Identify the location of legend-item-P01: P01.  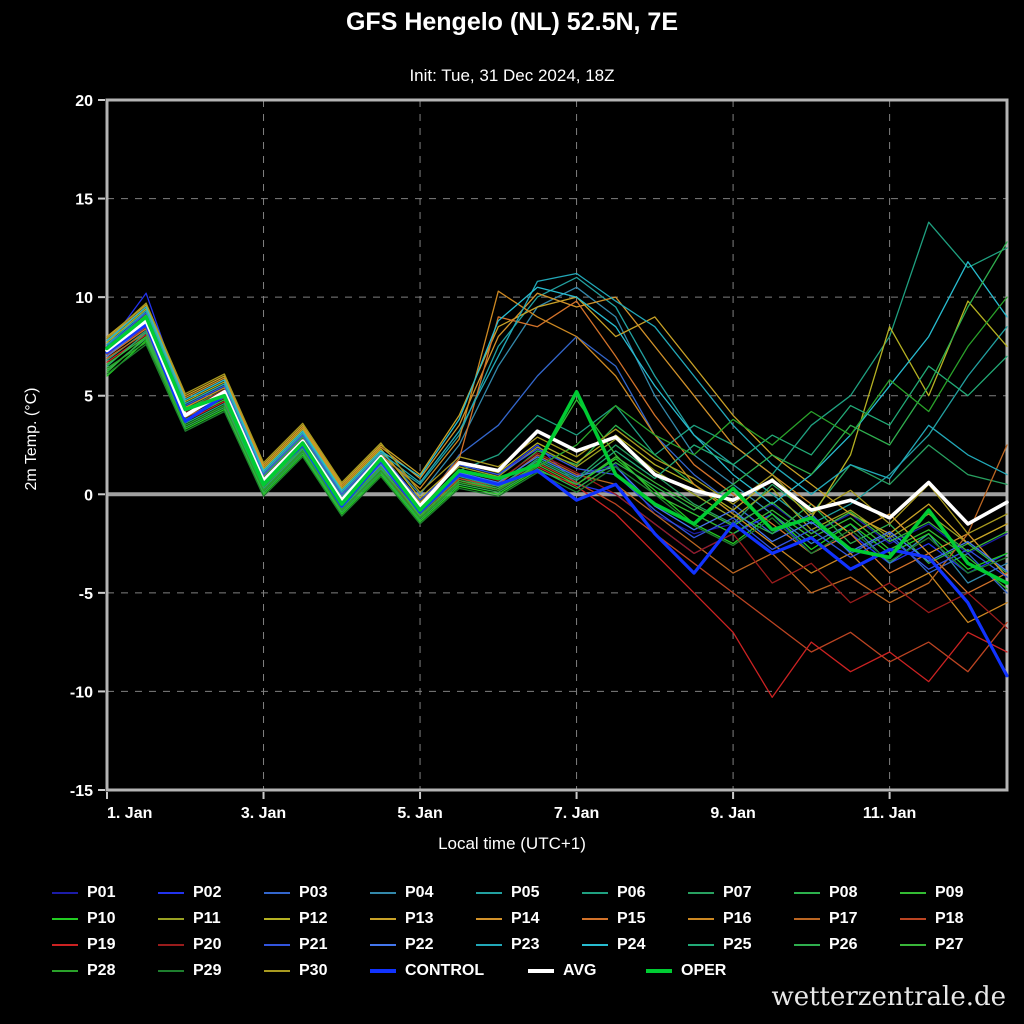
(105, 893).